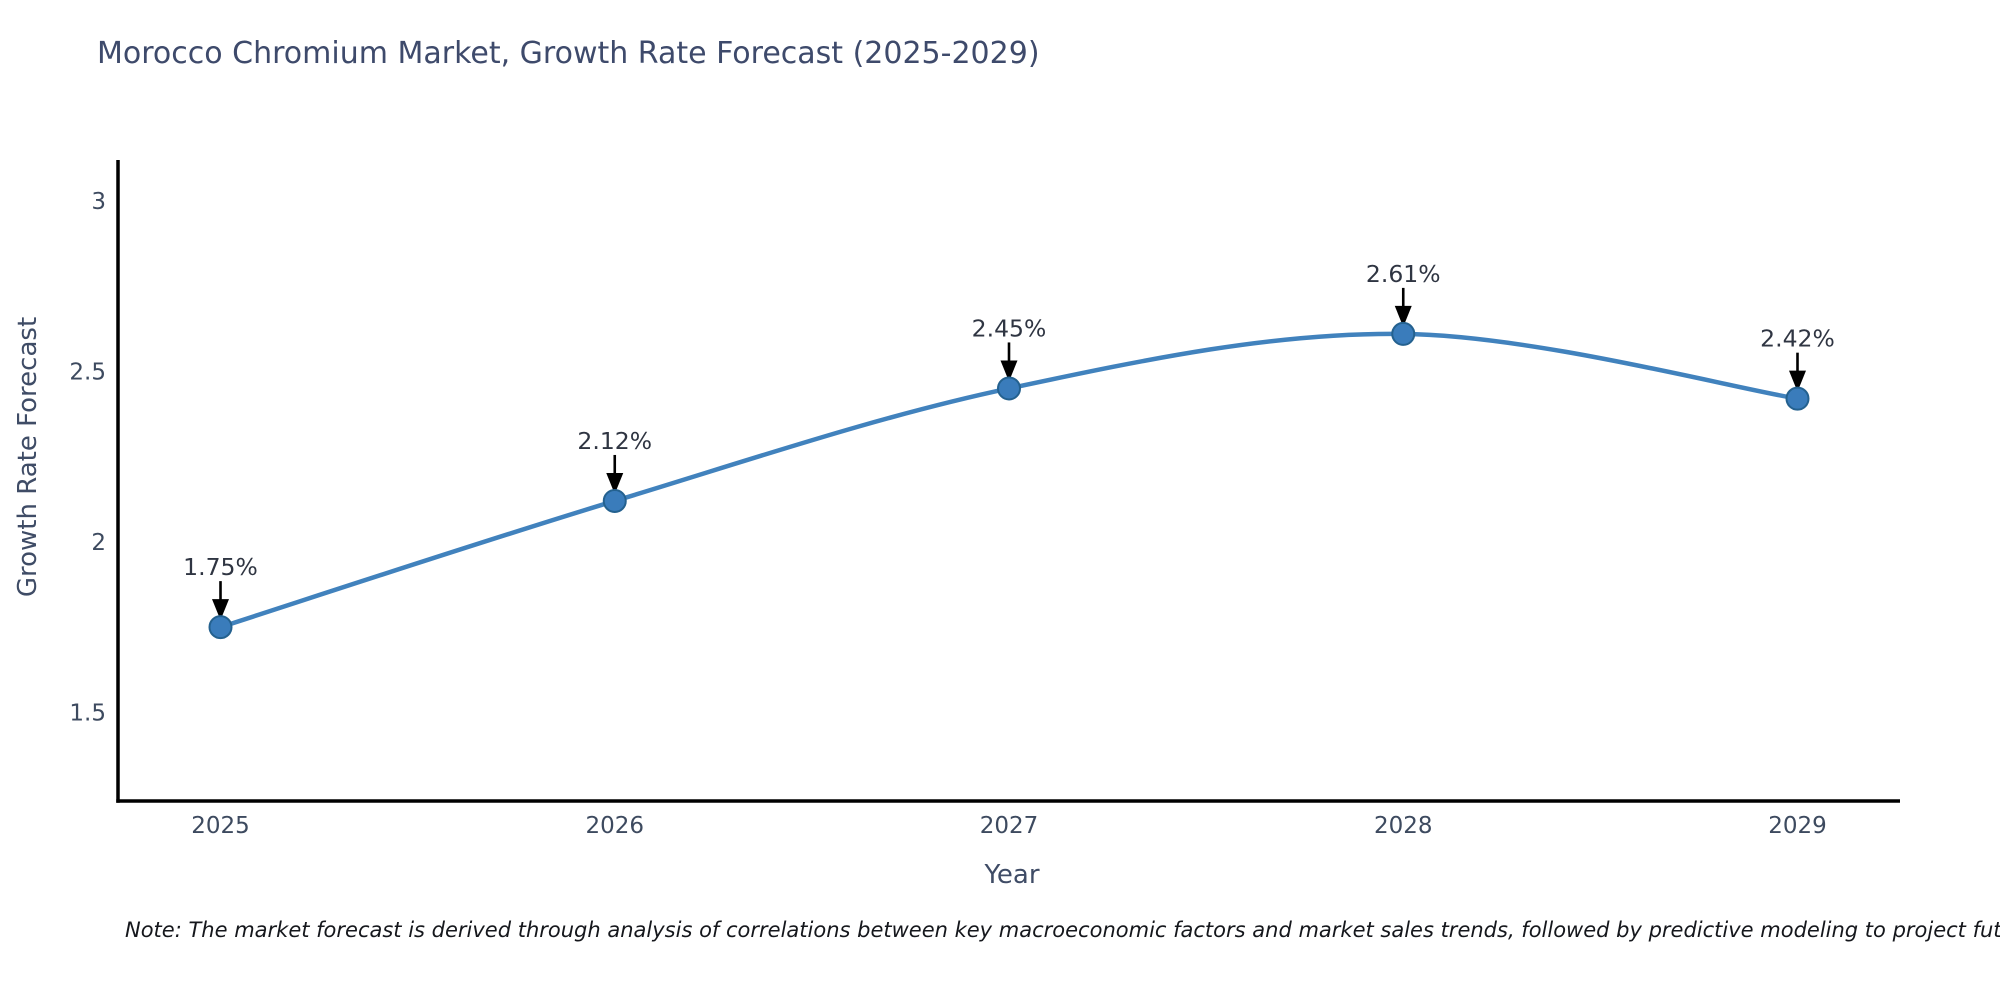 This screenshot has width=2000, height=1000. What do you see at coordinates (98, 202) in the screenshot?
I see `y-tick-label-3: 3` at bounding box center [98, 202].